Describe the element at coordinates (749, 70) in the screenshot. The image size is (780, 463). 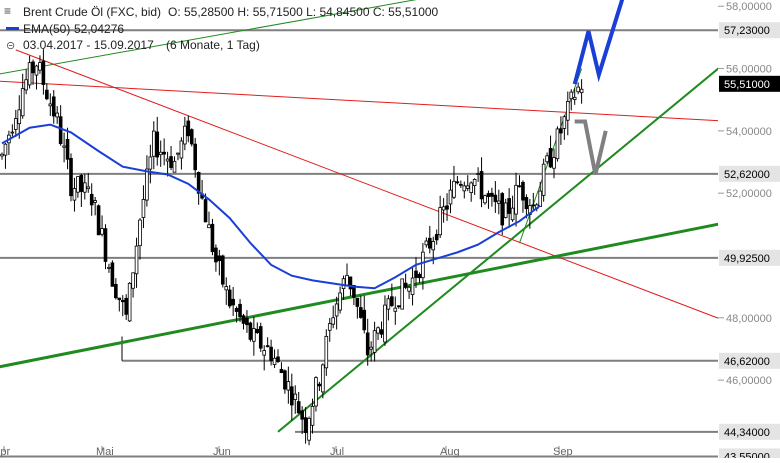
I see `price-tick-label: 56,00000` at that location.